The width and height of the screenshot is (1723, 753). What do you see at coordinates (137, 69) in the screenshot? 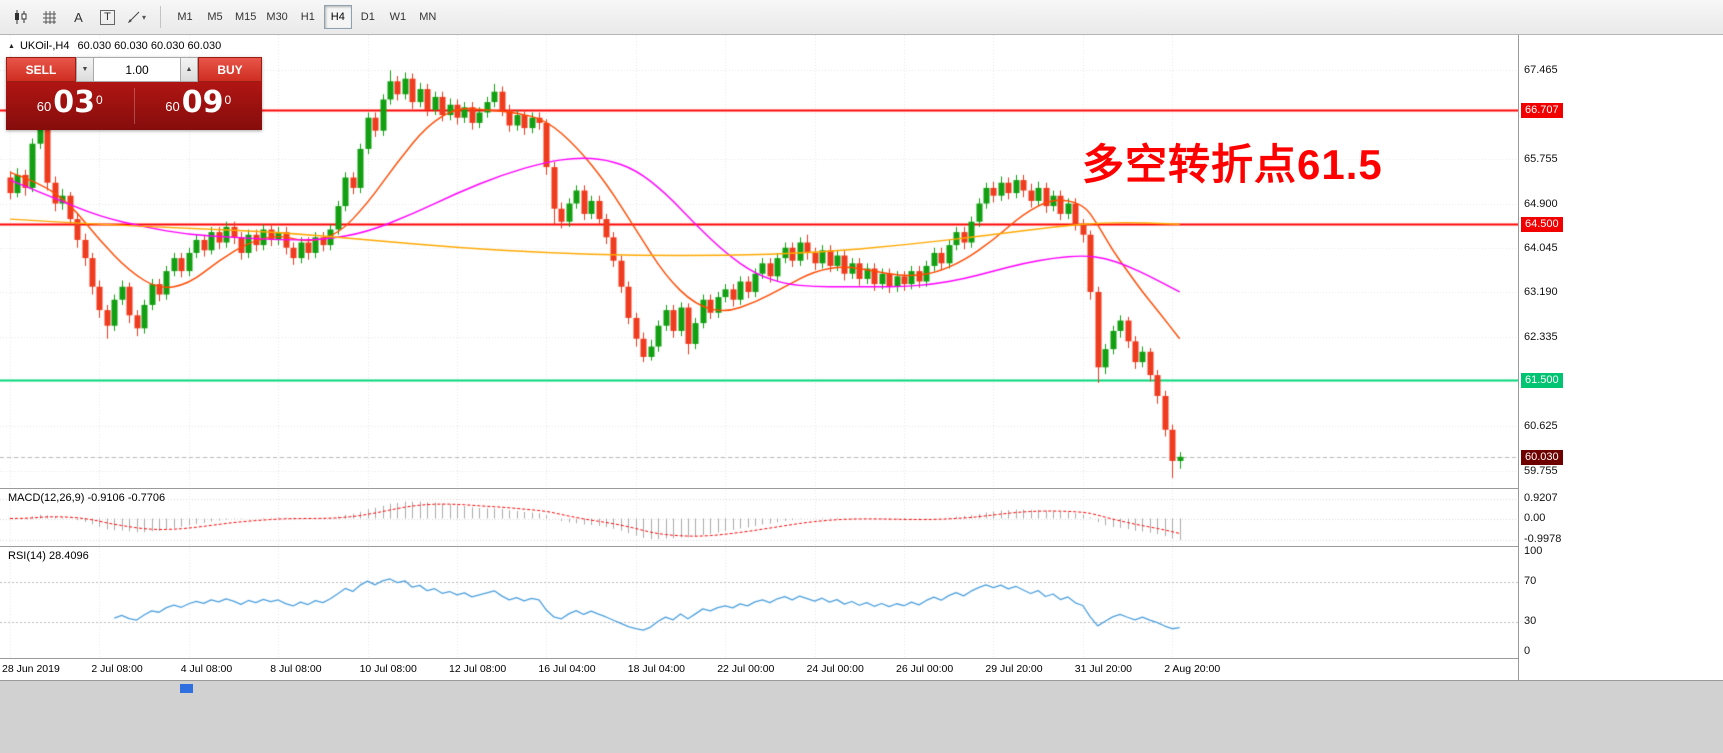
I see `volume-input` at bounding box center [137, 69].